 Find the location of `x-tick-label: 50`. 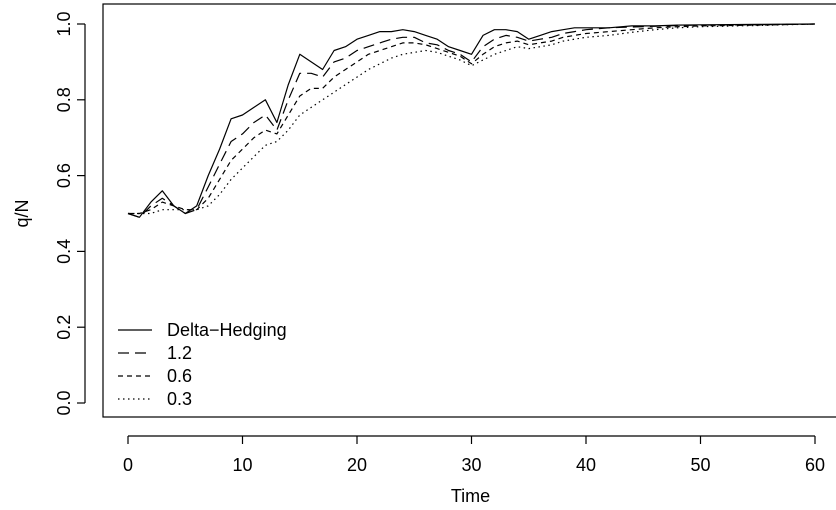

x-tick-label: 50 is located at coordinates (700, 465).